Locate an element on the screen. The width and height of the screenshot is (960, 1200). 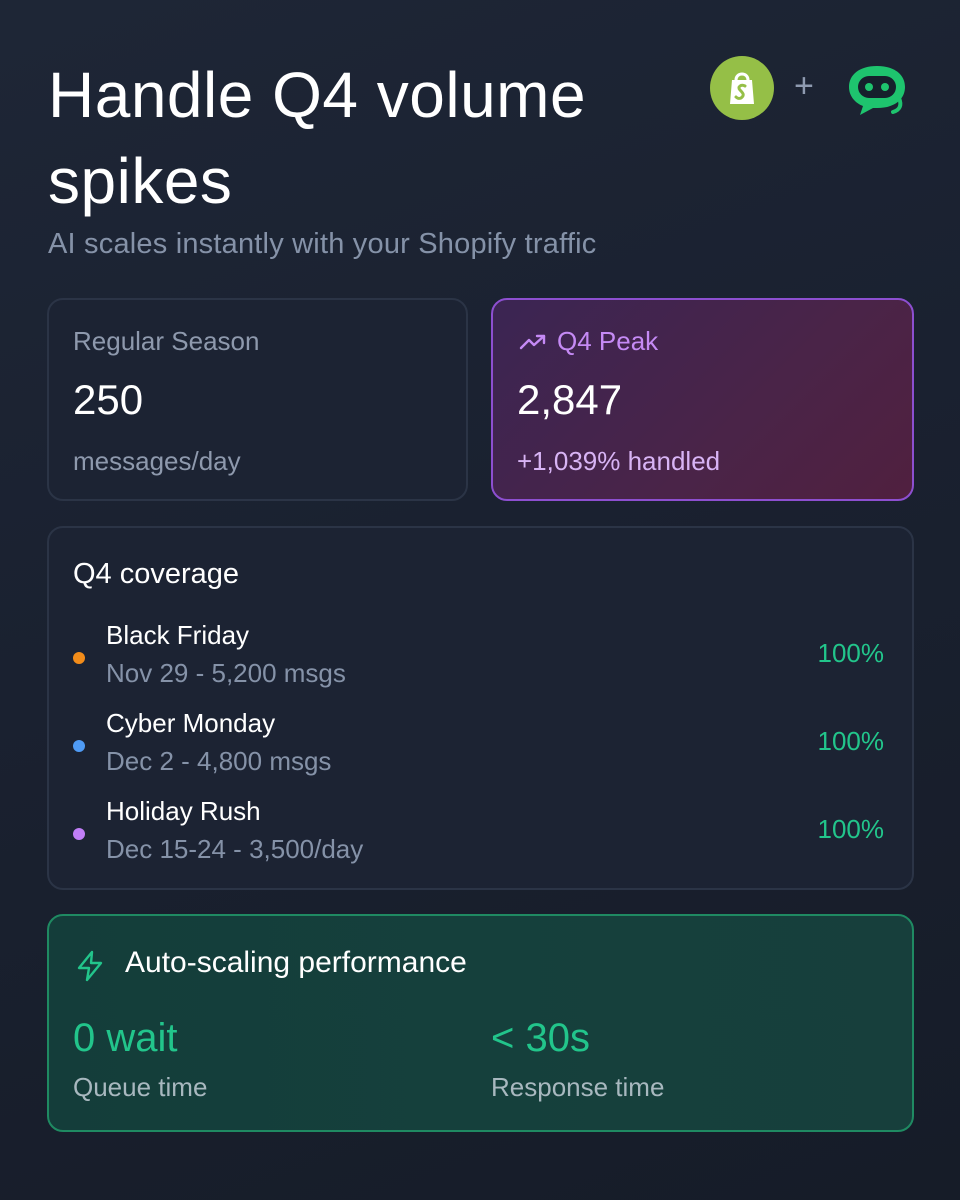
regular-season-card: Regular Season 250 messages/day is located at coordinates (257, 399).